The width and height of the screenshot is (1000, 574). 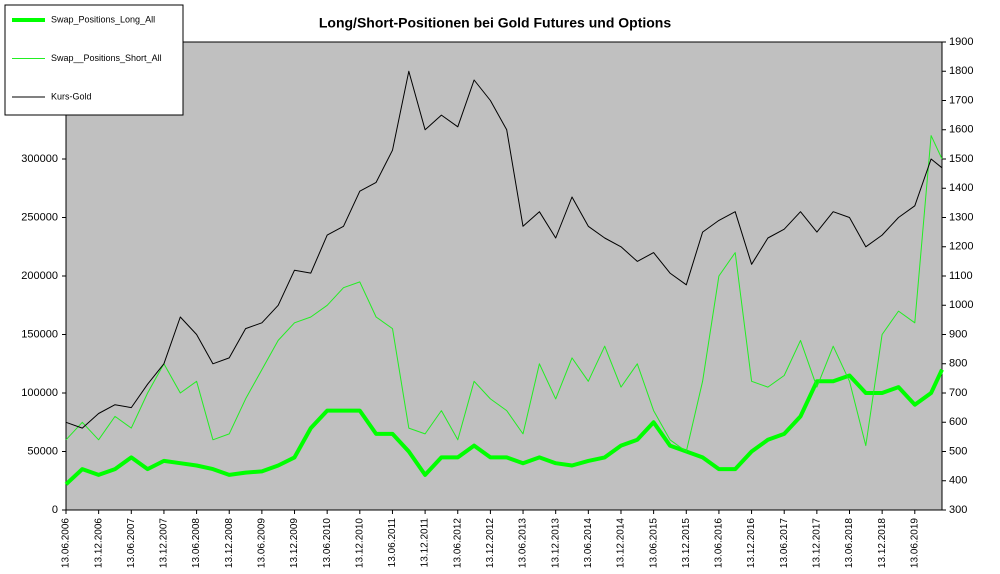 What do you see at coordinates (555, 543) in the screenshot?
I see `x-tick-label: 13.12.2013` at bounding box center [555, 543].